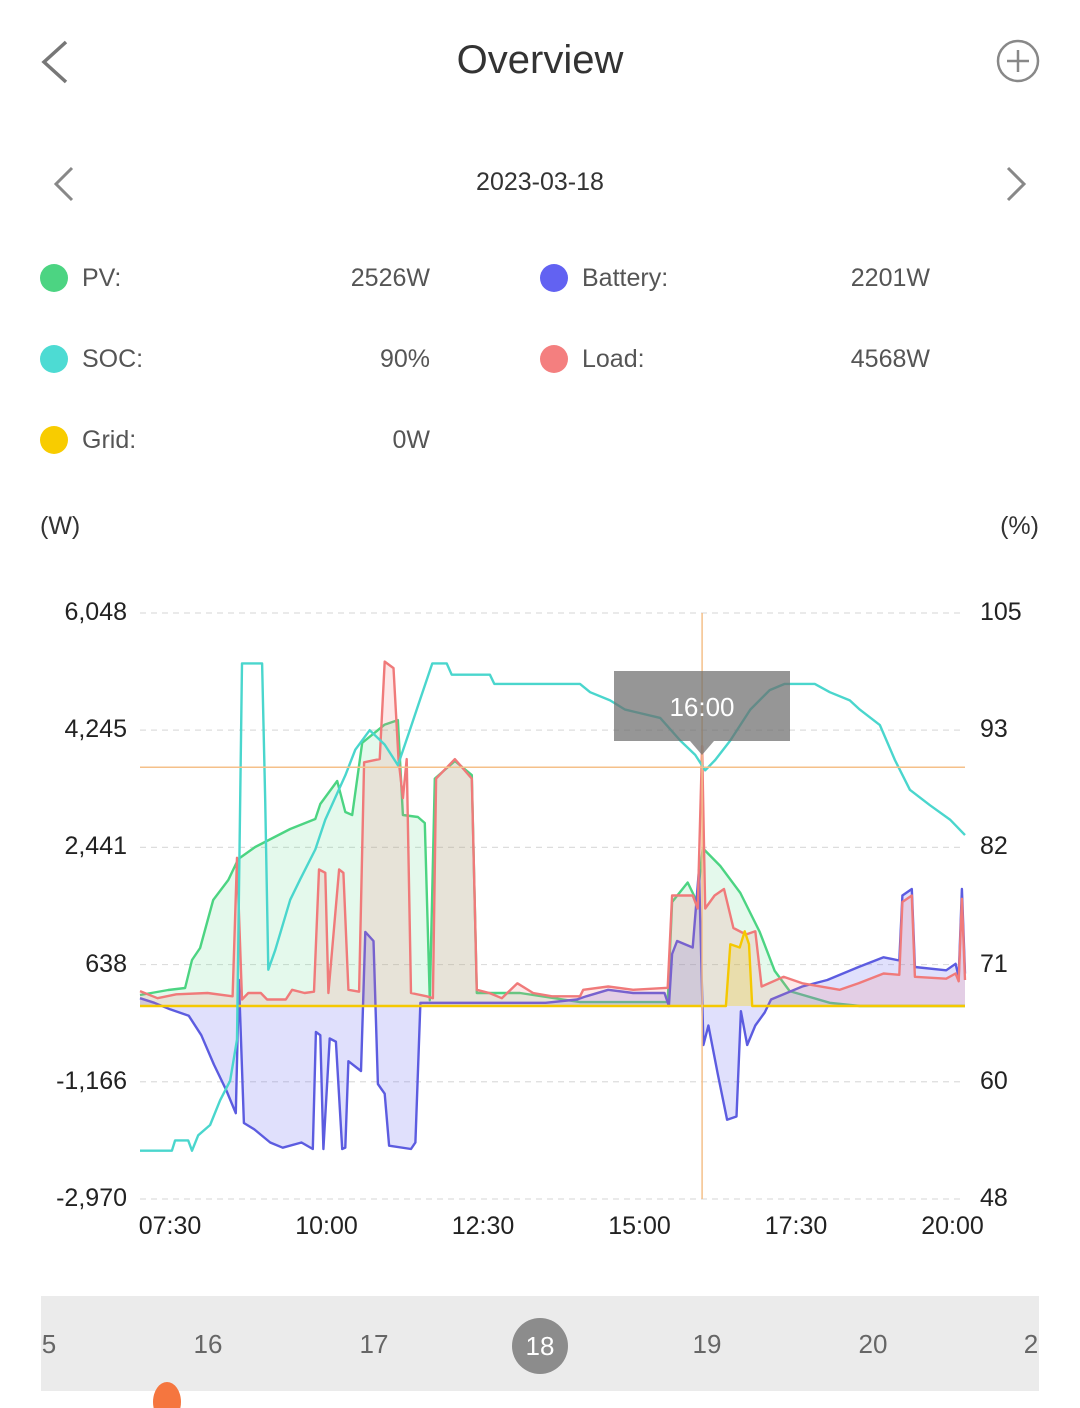 Image resolution: width=1080 pixels, height=1408 pixels. I want to click on legend-pv: PV: 2526W, so click(235, 278).